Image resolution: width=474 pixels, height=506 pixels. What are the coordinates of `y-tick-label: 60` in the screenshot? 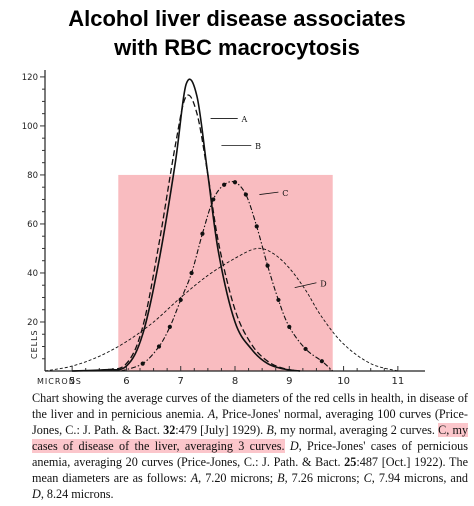 It's located at (32, 225).